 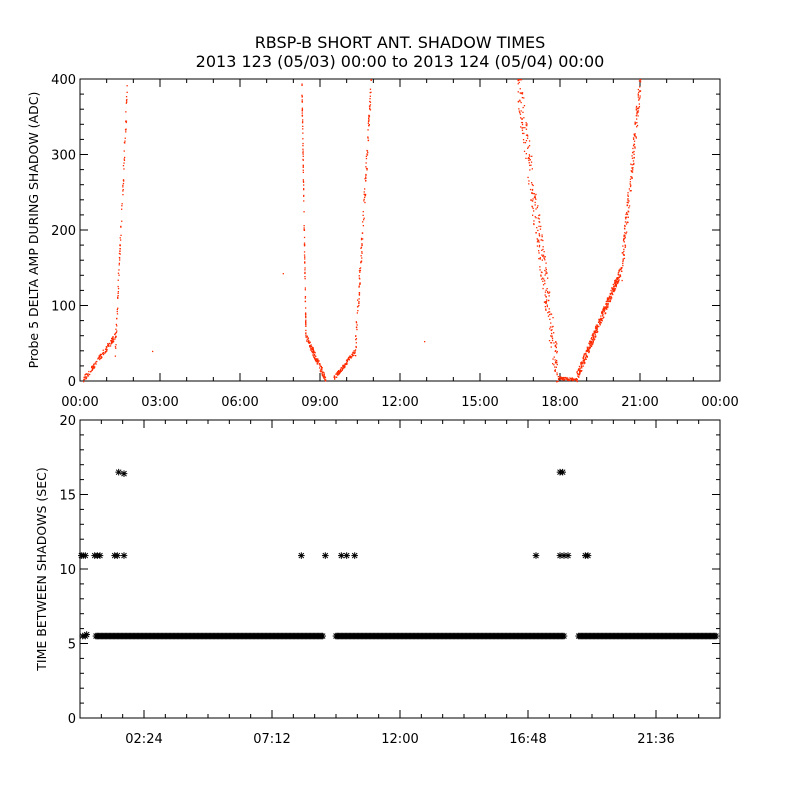 I want to click on y-tick-label: 200, so click(x=63, y=231).